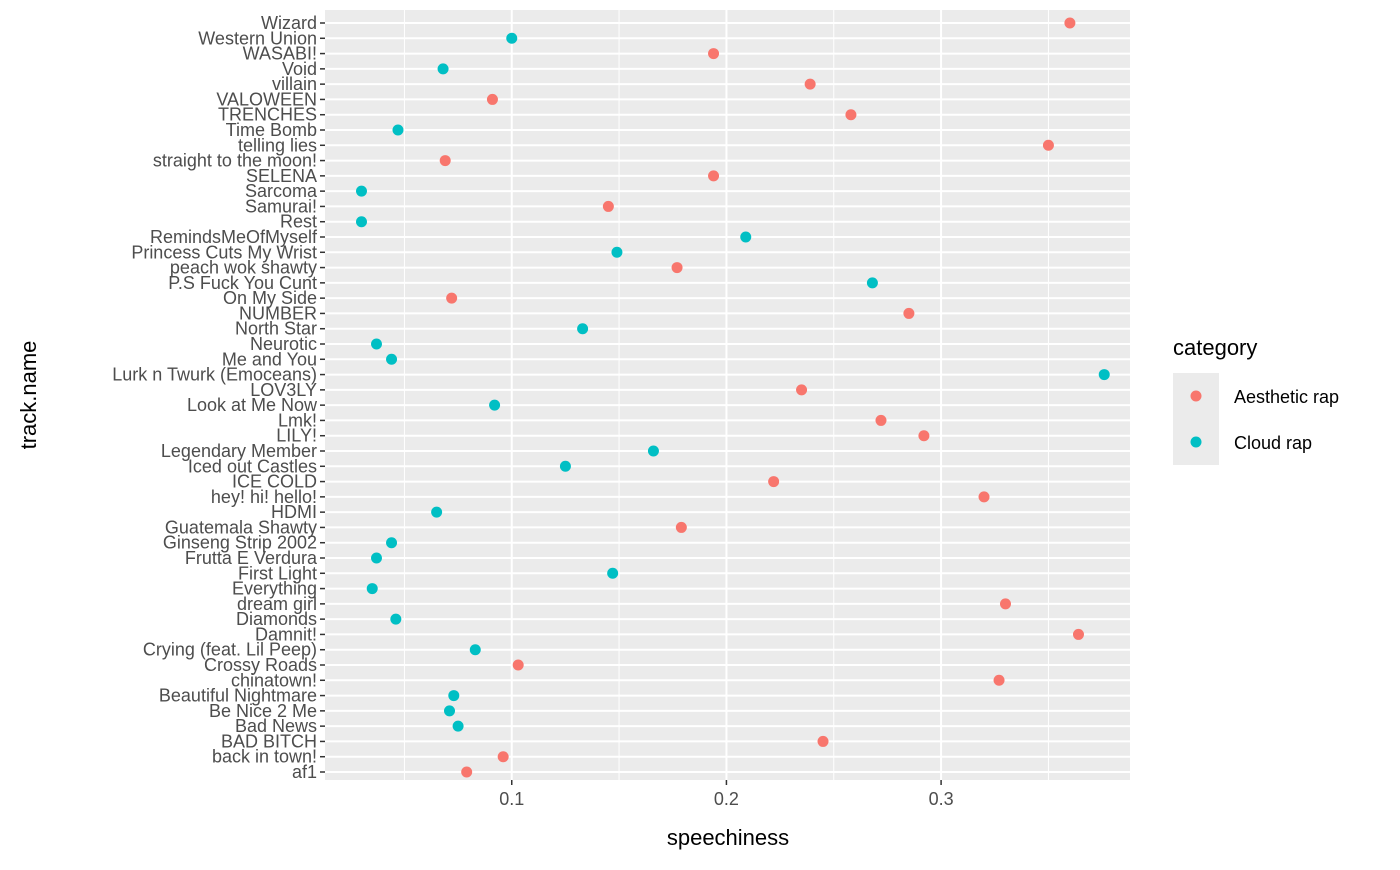  What do you see at coordinates (280, 54) in the screenshot?
I see `y-tick-label: WASABI!` at bounding box center [280, 54].